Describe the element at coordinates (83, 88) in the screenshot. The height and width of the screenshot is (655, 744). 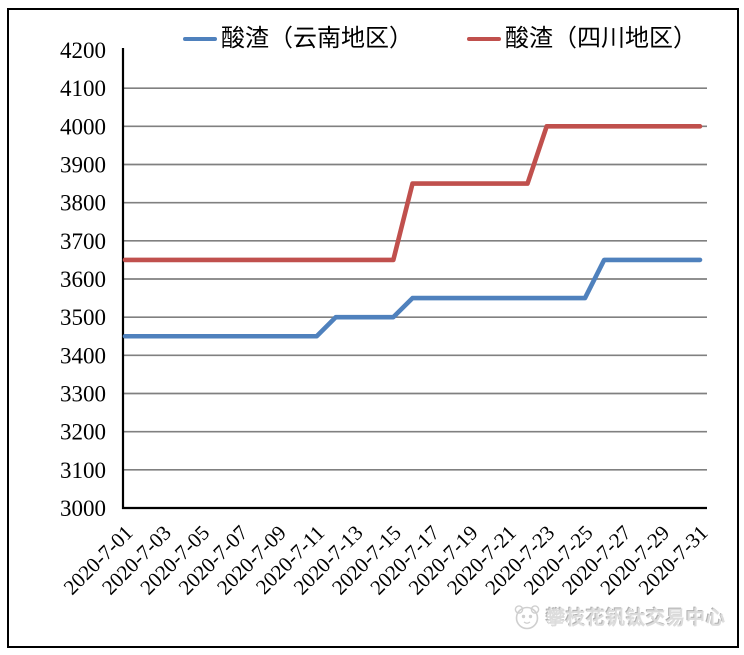
I see `y-axis-label: 4100` at that location.